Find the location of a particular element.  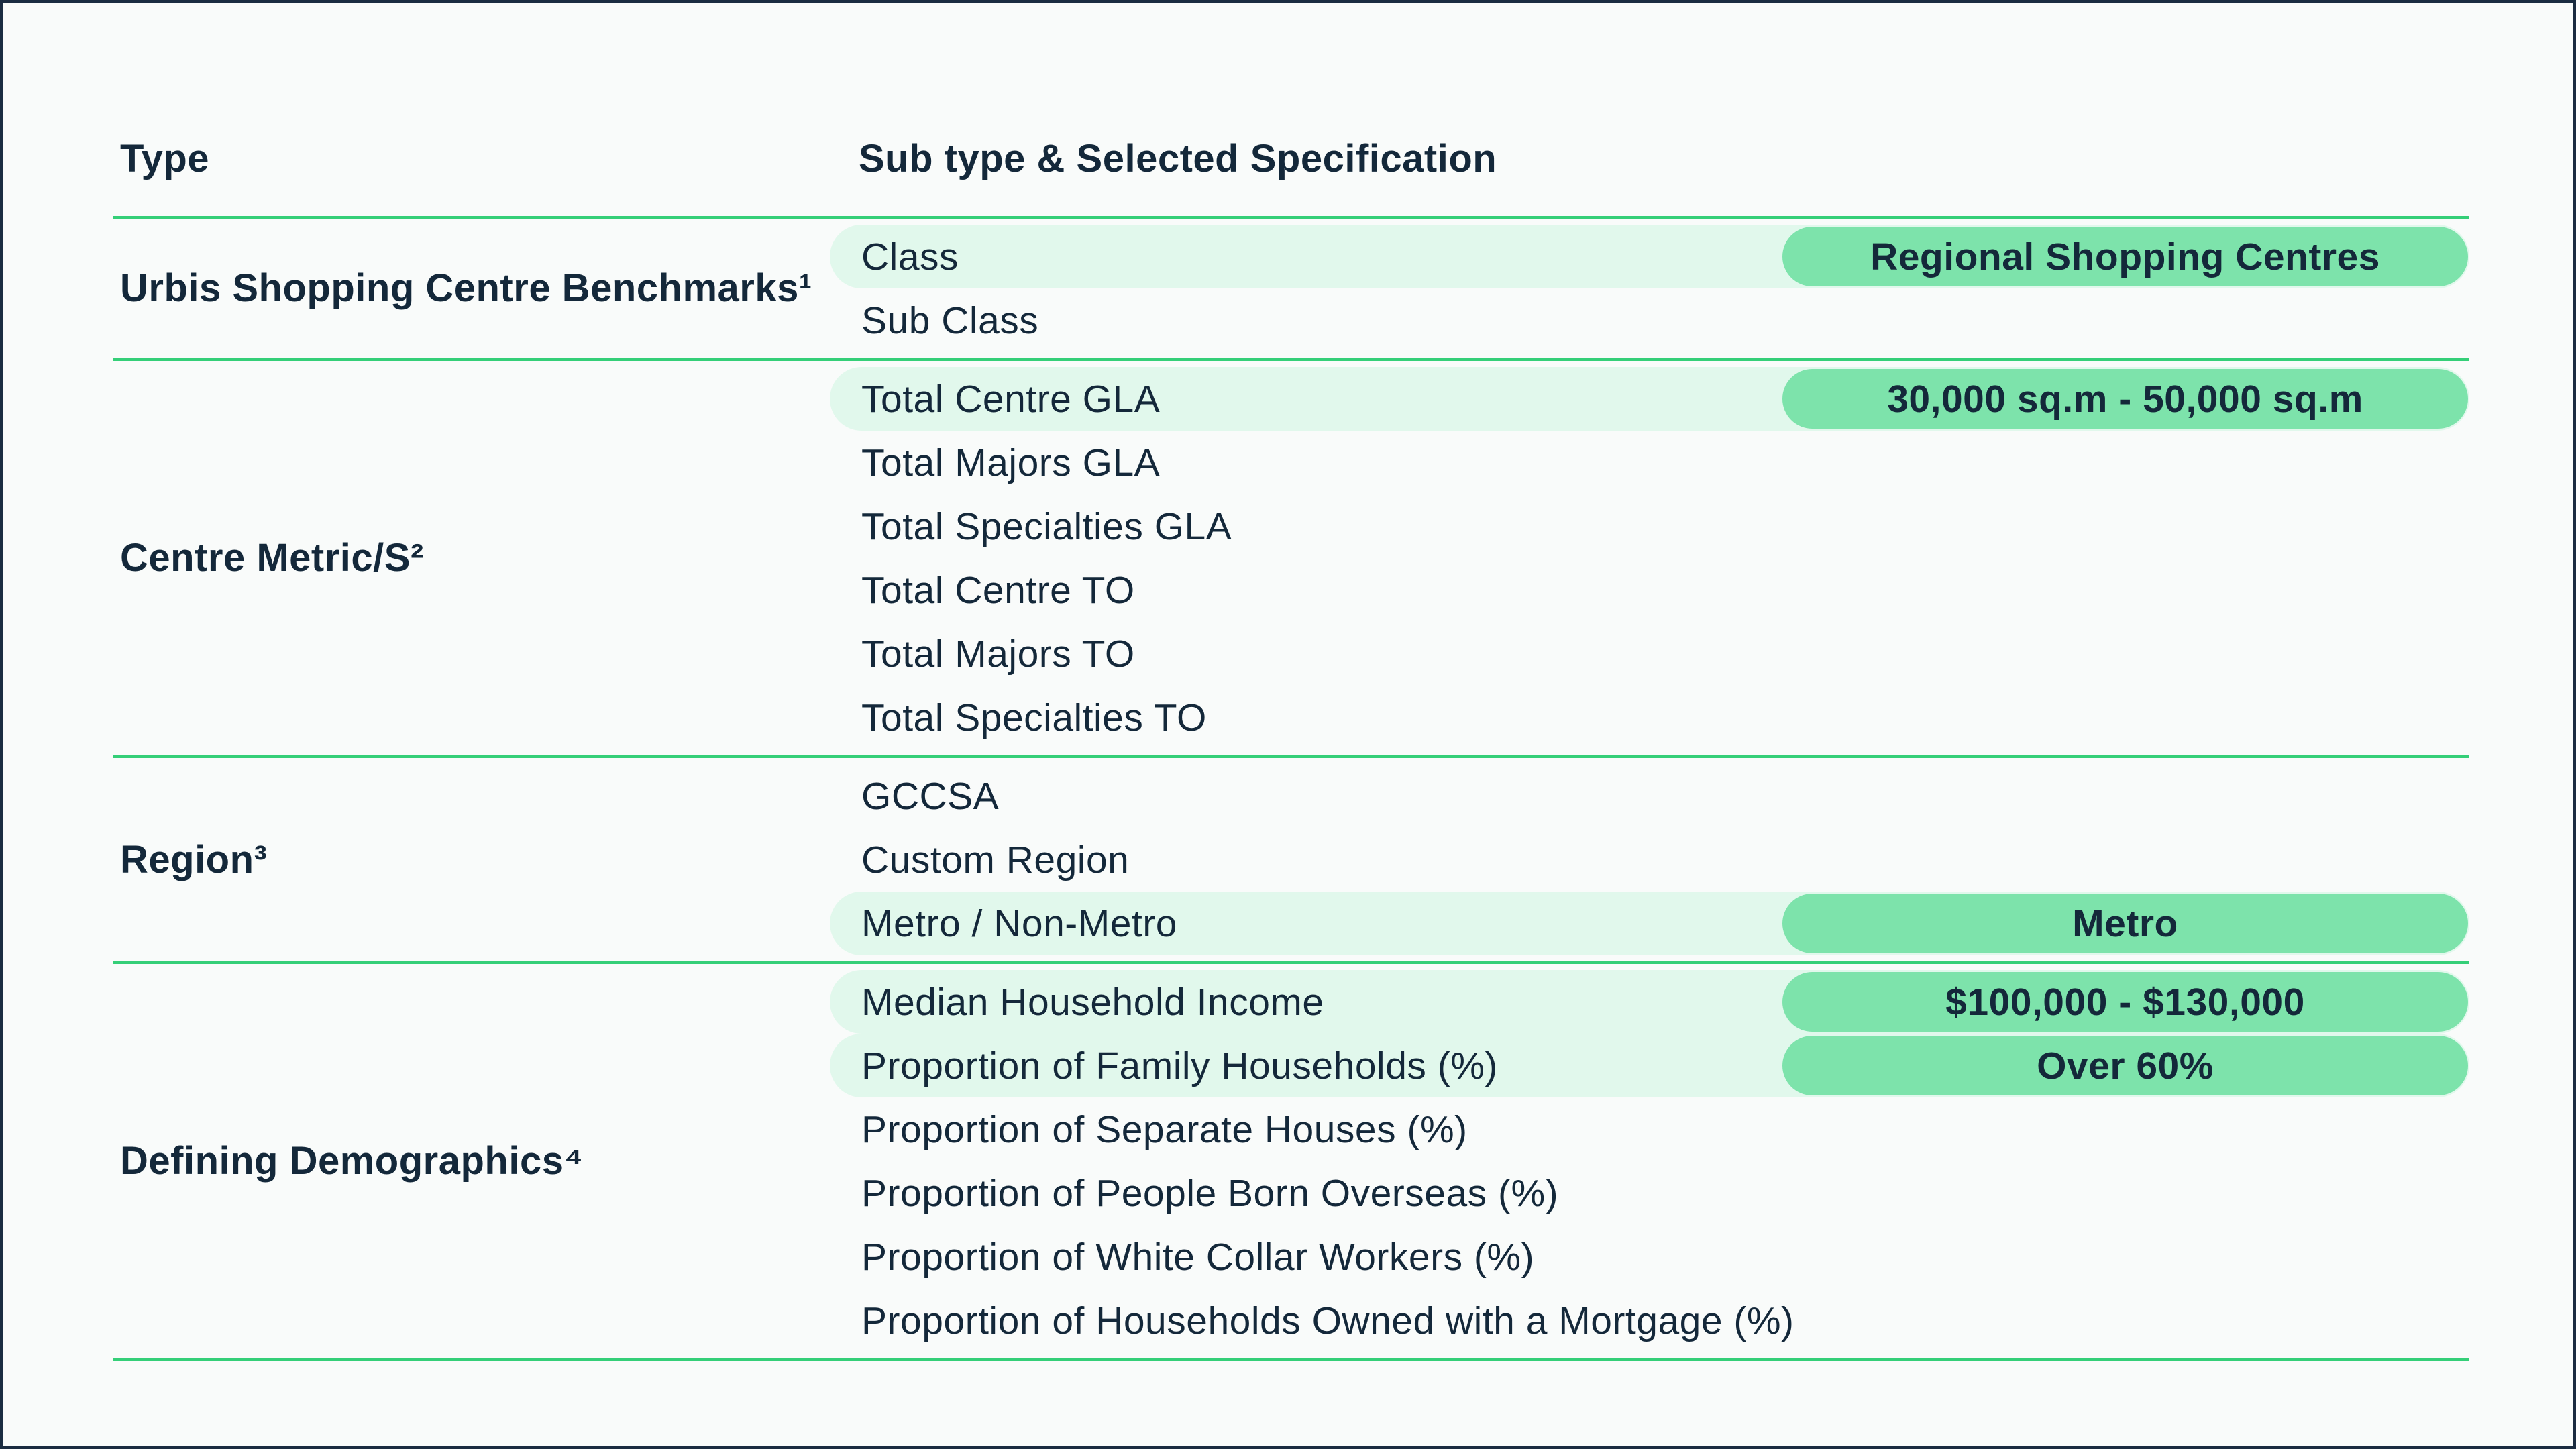

column-header-subtype: Sub type & Selected Specification is located at coordinates (1178, 158).